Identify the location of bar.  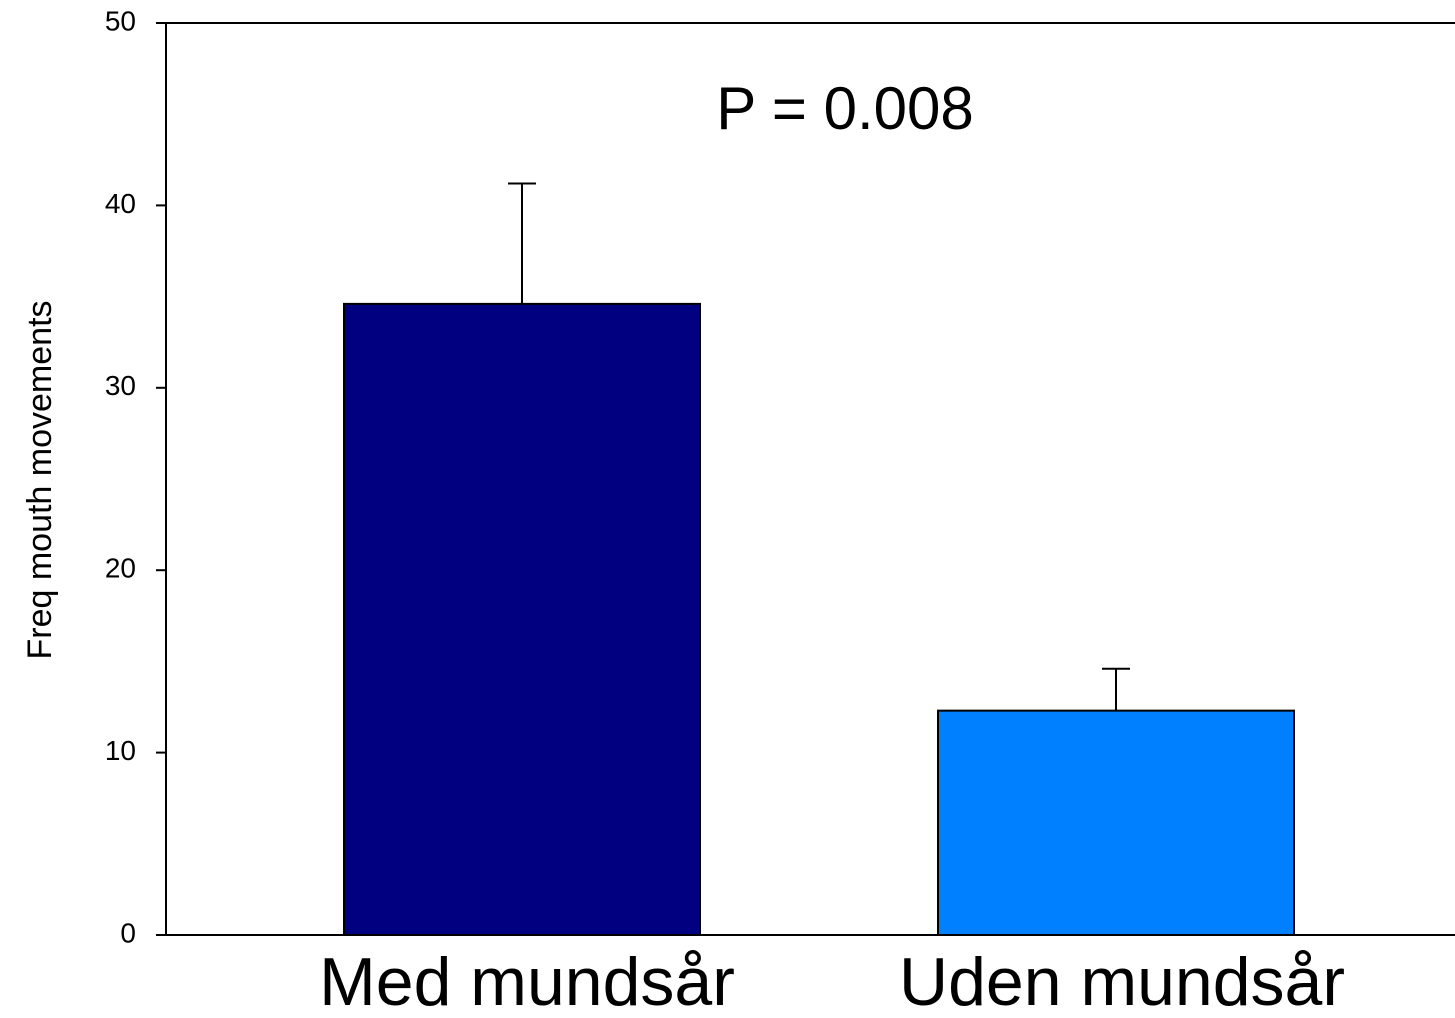
(1116, 823).